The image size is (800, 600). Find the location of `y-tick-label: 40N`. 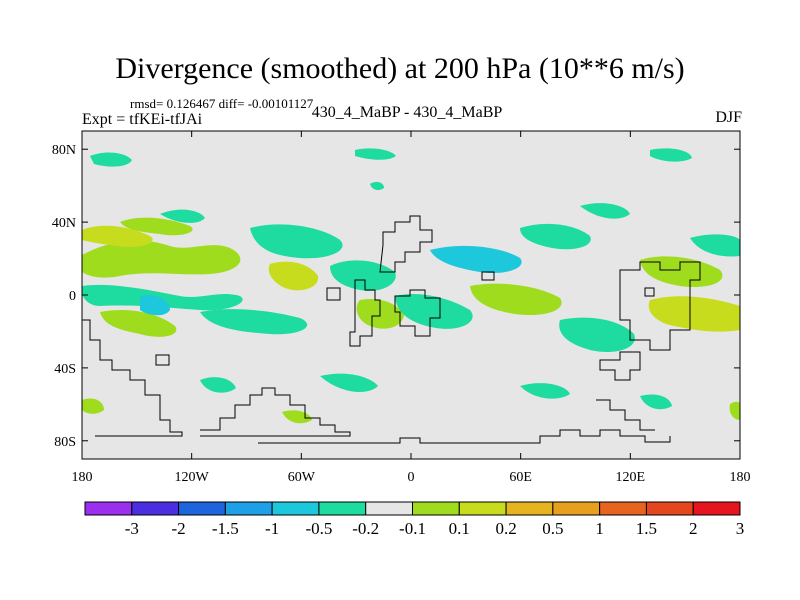

y-tick-label: 40N is located at coordinates (64, 223).